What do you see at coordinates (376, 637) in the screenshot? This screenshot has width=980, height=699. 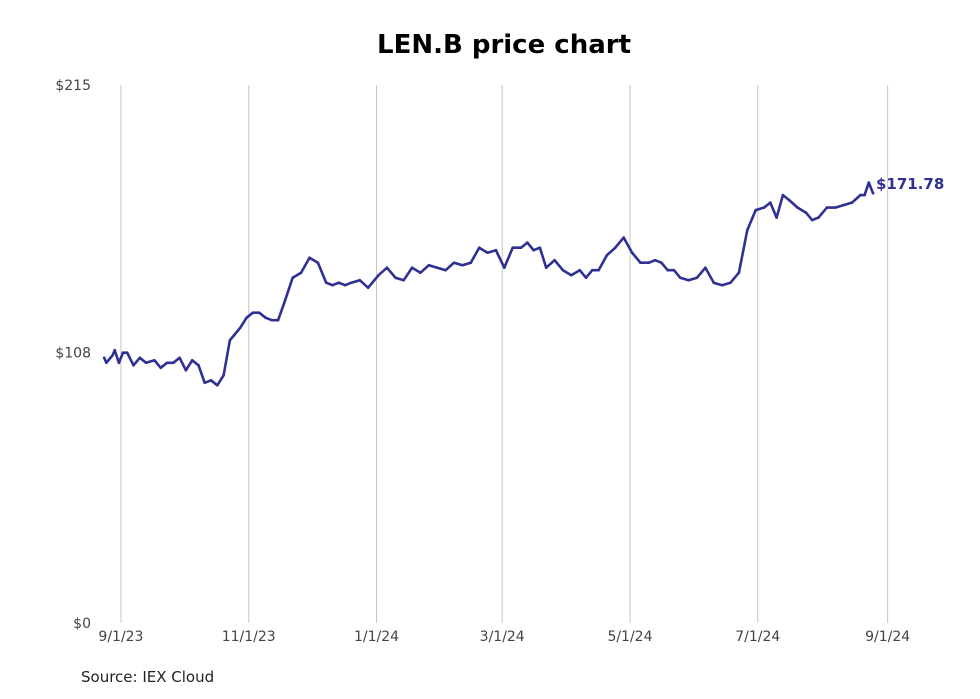 I see `x-tick-label: 1/1/24` at bounding box center [376, 637].